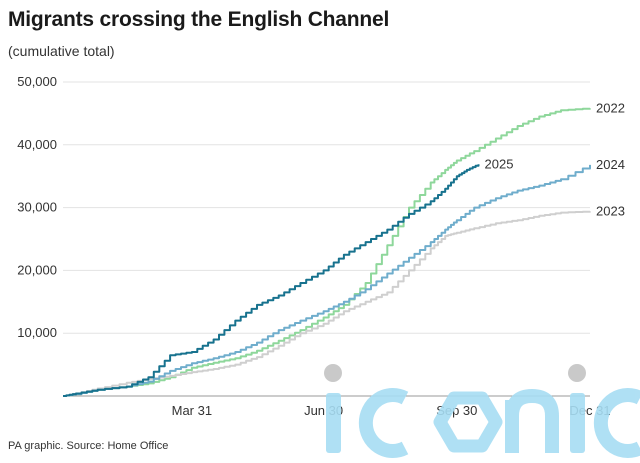 The height and width of the screenshot is (463, 640). What do you see at coordinates (555, 159) in the screenshot?
I see `series-labels: 2022 2023 2024 2025` at bounding box center [555, 159].